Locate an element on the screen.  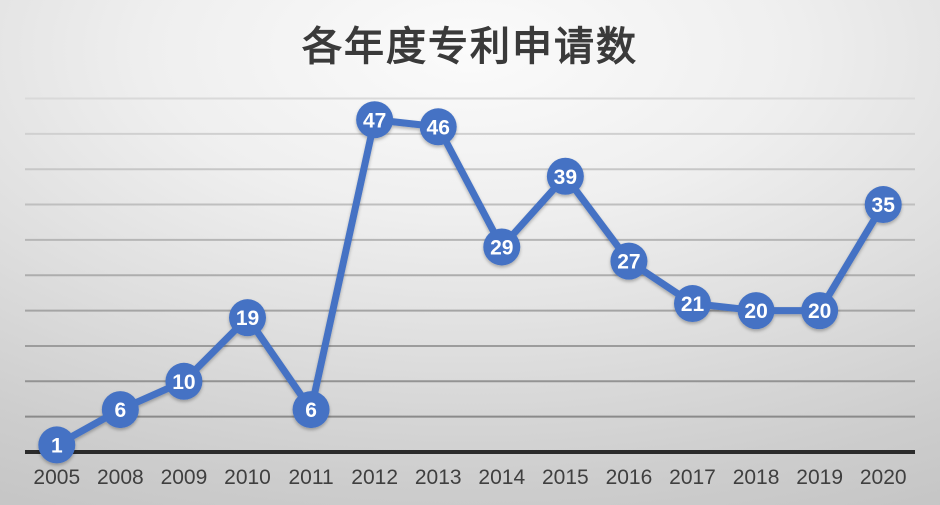
data-point-label: 19 is located at coordinates (247, 318).